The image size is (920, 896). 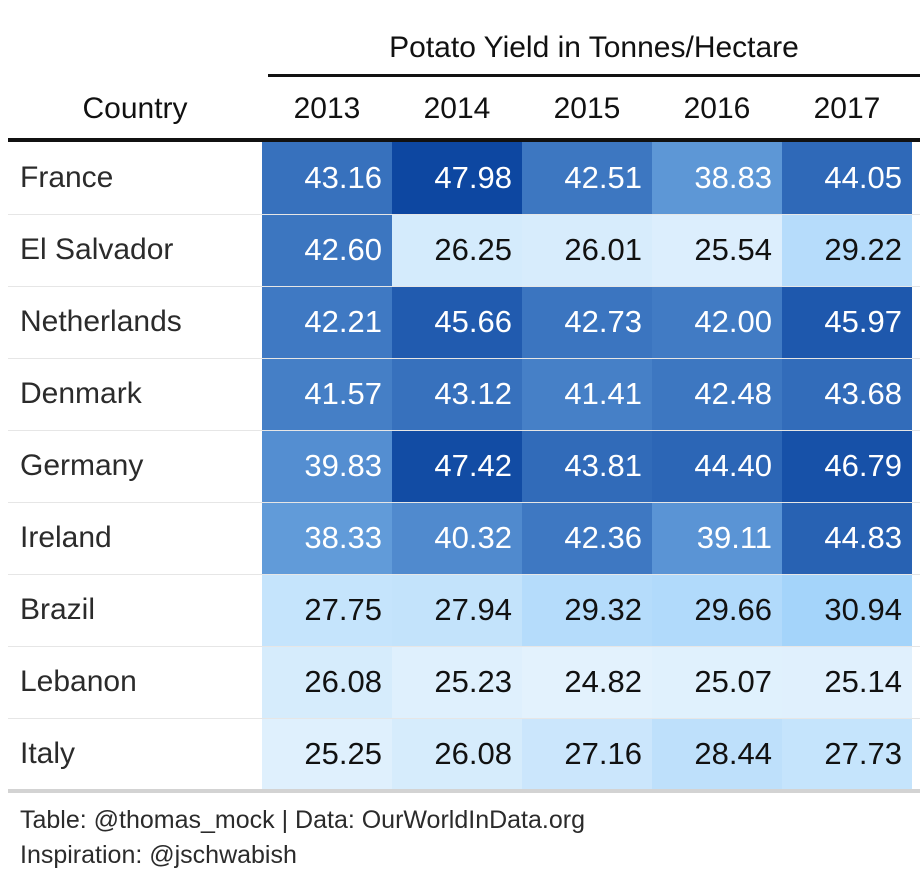 I want to click on table-row: Ireland 38.33 40.32 42.36 39.11 44.83, so click(x=464, y=538).